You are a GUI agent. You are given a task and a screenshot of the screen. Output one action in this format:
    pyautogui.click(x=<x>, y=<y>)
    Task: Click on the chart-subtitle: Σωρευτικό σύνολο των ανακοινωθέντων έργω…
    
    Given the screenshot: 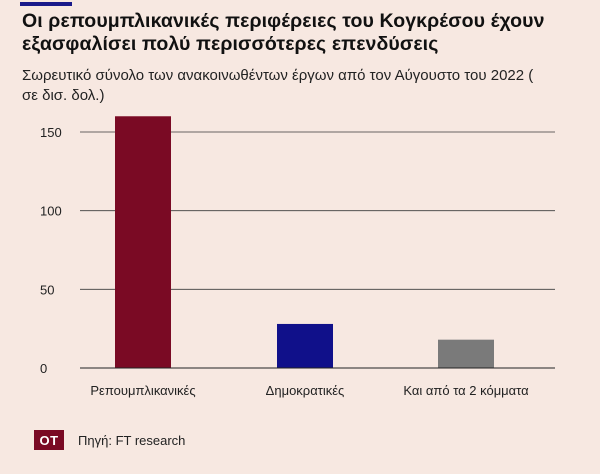 What is the action you would take?
    pyautogui.click(x=278, y=85)
    